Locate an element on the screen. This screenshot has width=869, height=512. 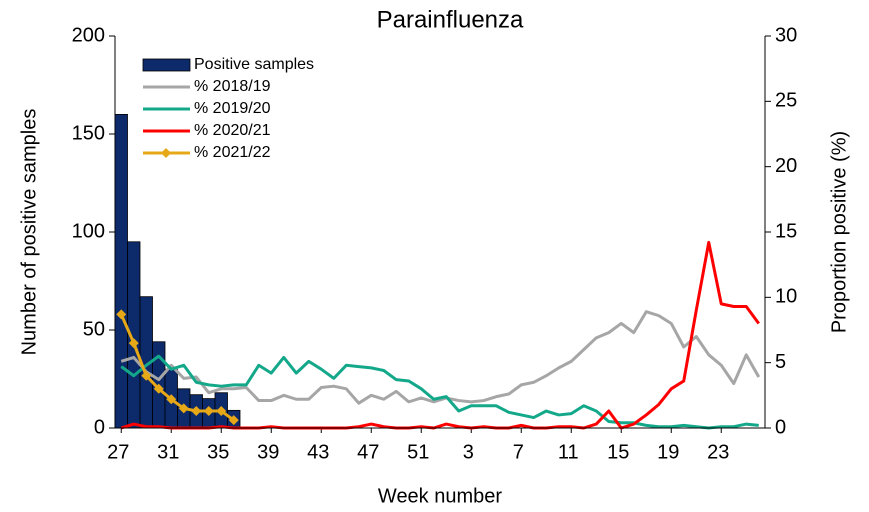
x-tick-label: 15 is located at coordinates (618, 452).